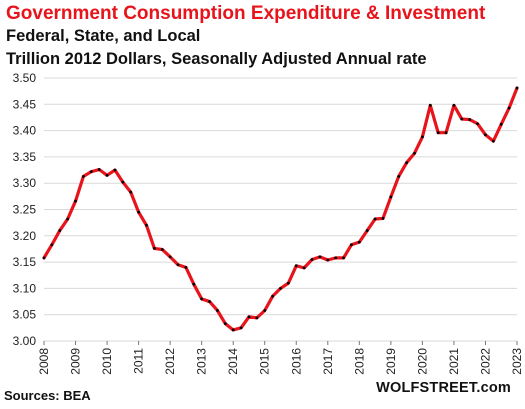 Image resolution: width=525 pixels, height=409 pixels. What do you see at coordinates (25, 157) in the screenshot?
I see `y-tick-label: 3.35` at bounding box center [25, 157].